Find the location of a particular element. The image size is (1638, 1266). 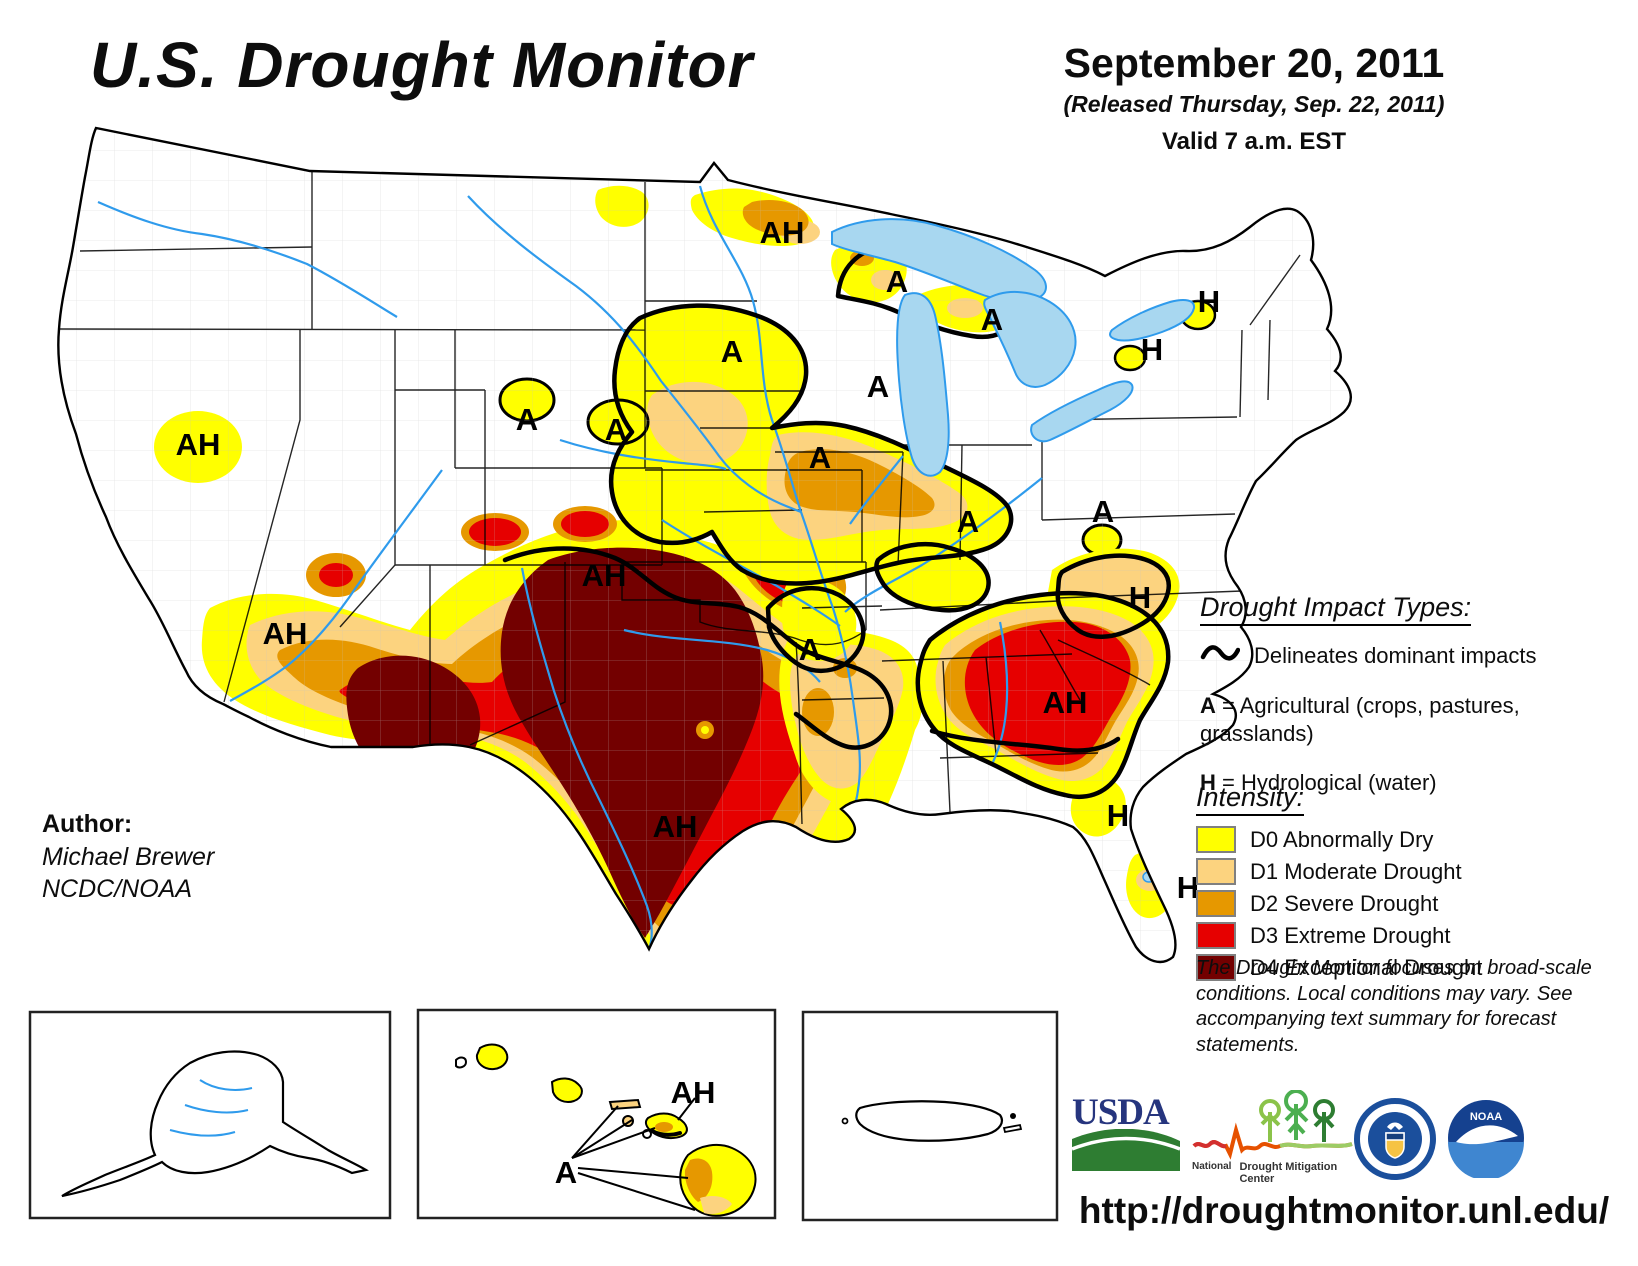

author-org: NCDC/NOAA is located at coordinates (117, 889).